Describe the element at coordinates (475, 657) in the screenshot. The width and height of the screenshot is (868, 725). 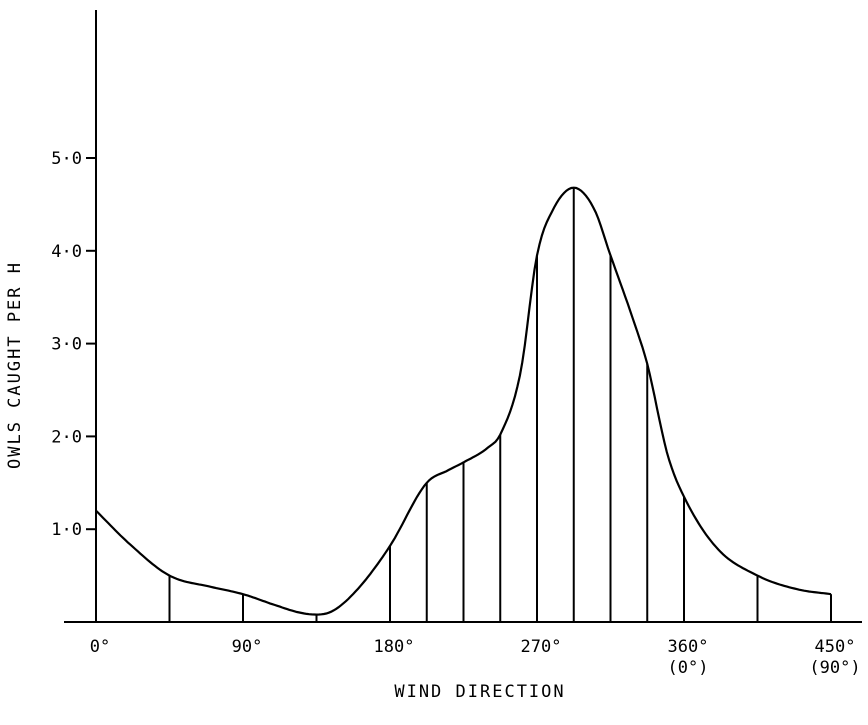
I see `x-ticks: 0° 90° 180° 270° 360°(0°) 450°(90°)` at that location.